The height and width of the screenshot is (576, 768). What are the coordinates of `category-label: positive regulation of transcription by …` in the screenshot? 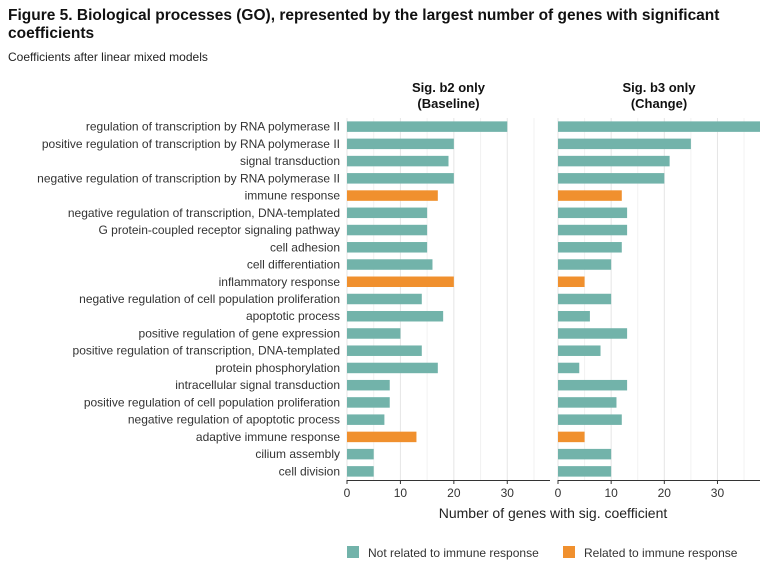 It's located at (191, 144).